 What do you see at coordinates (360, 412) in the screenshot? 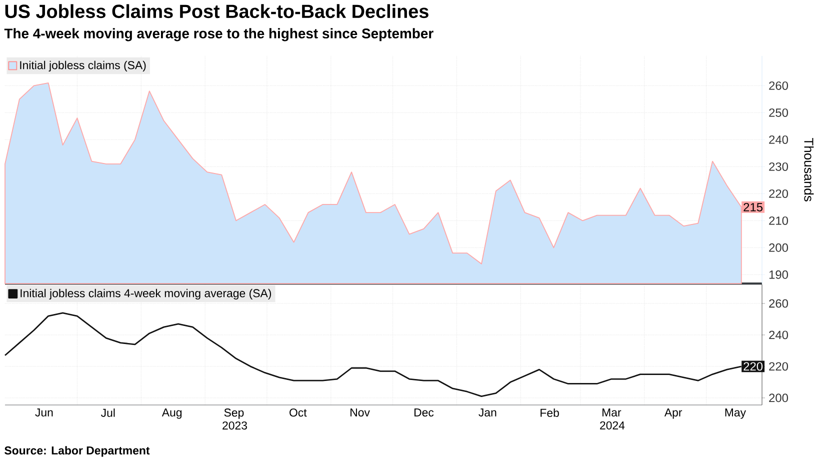
I see `x-tick-label: Nov` at bounding box center [360, 412].